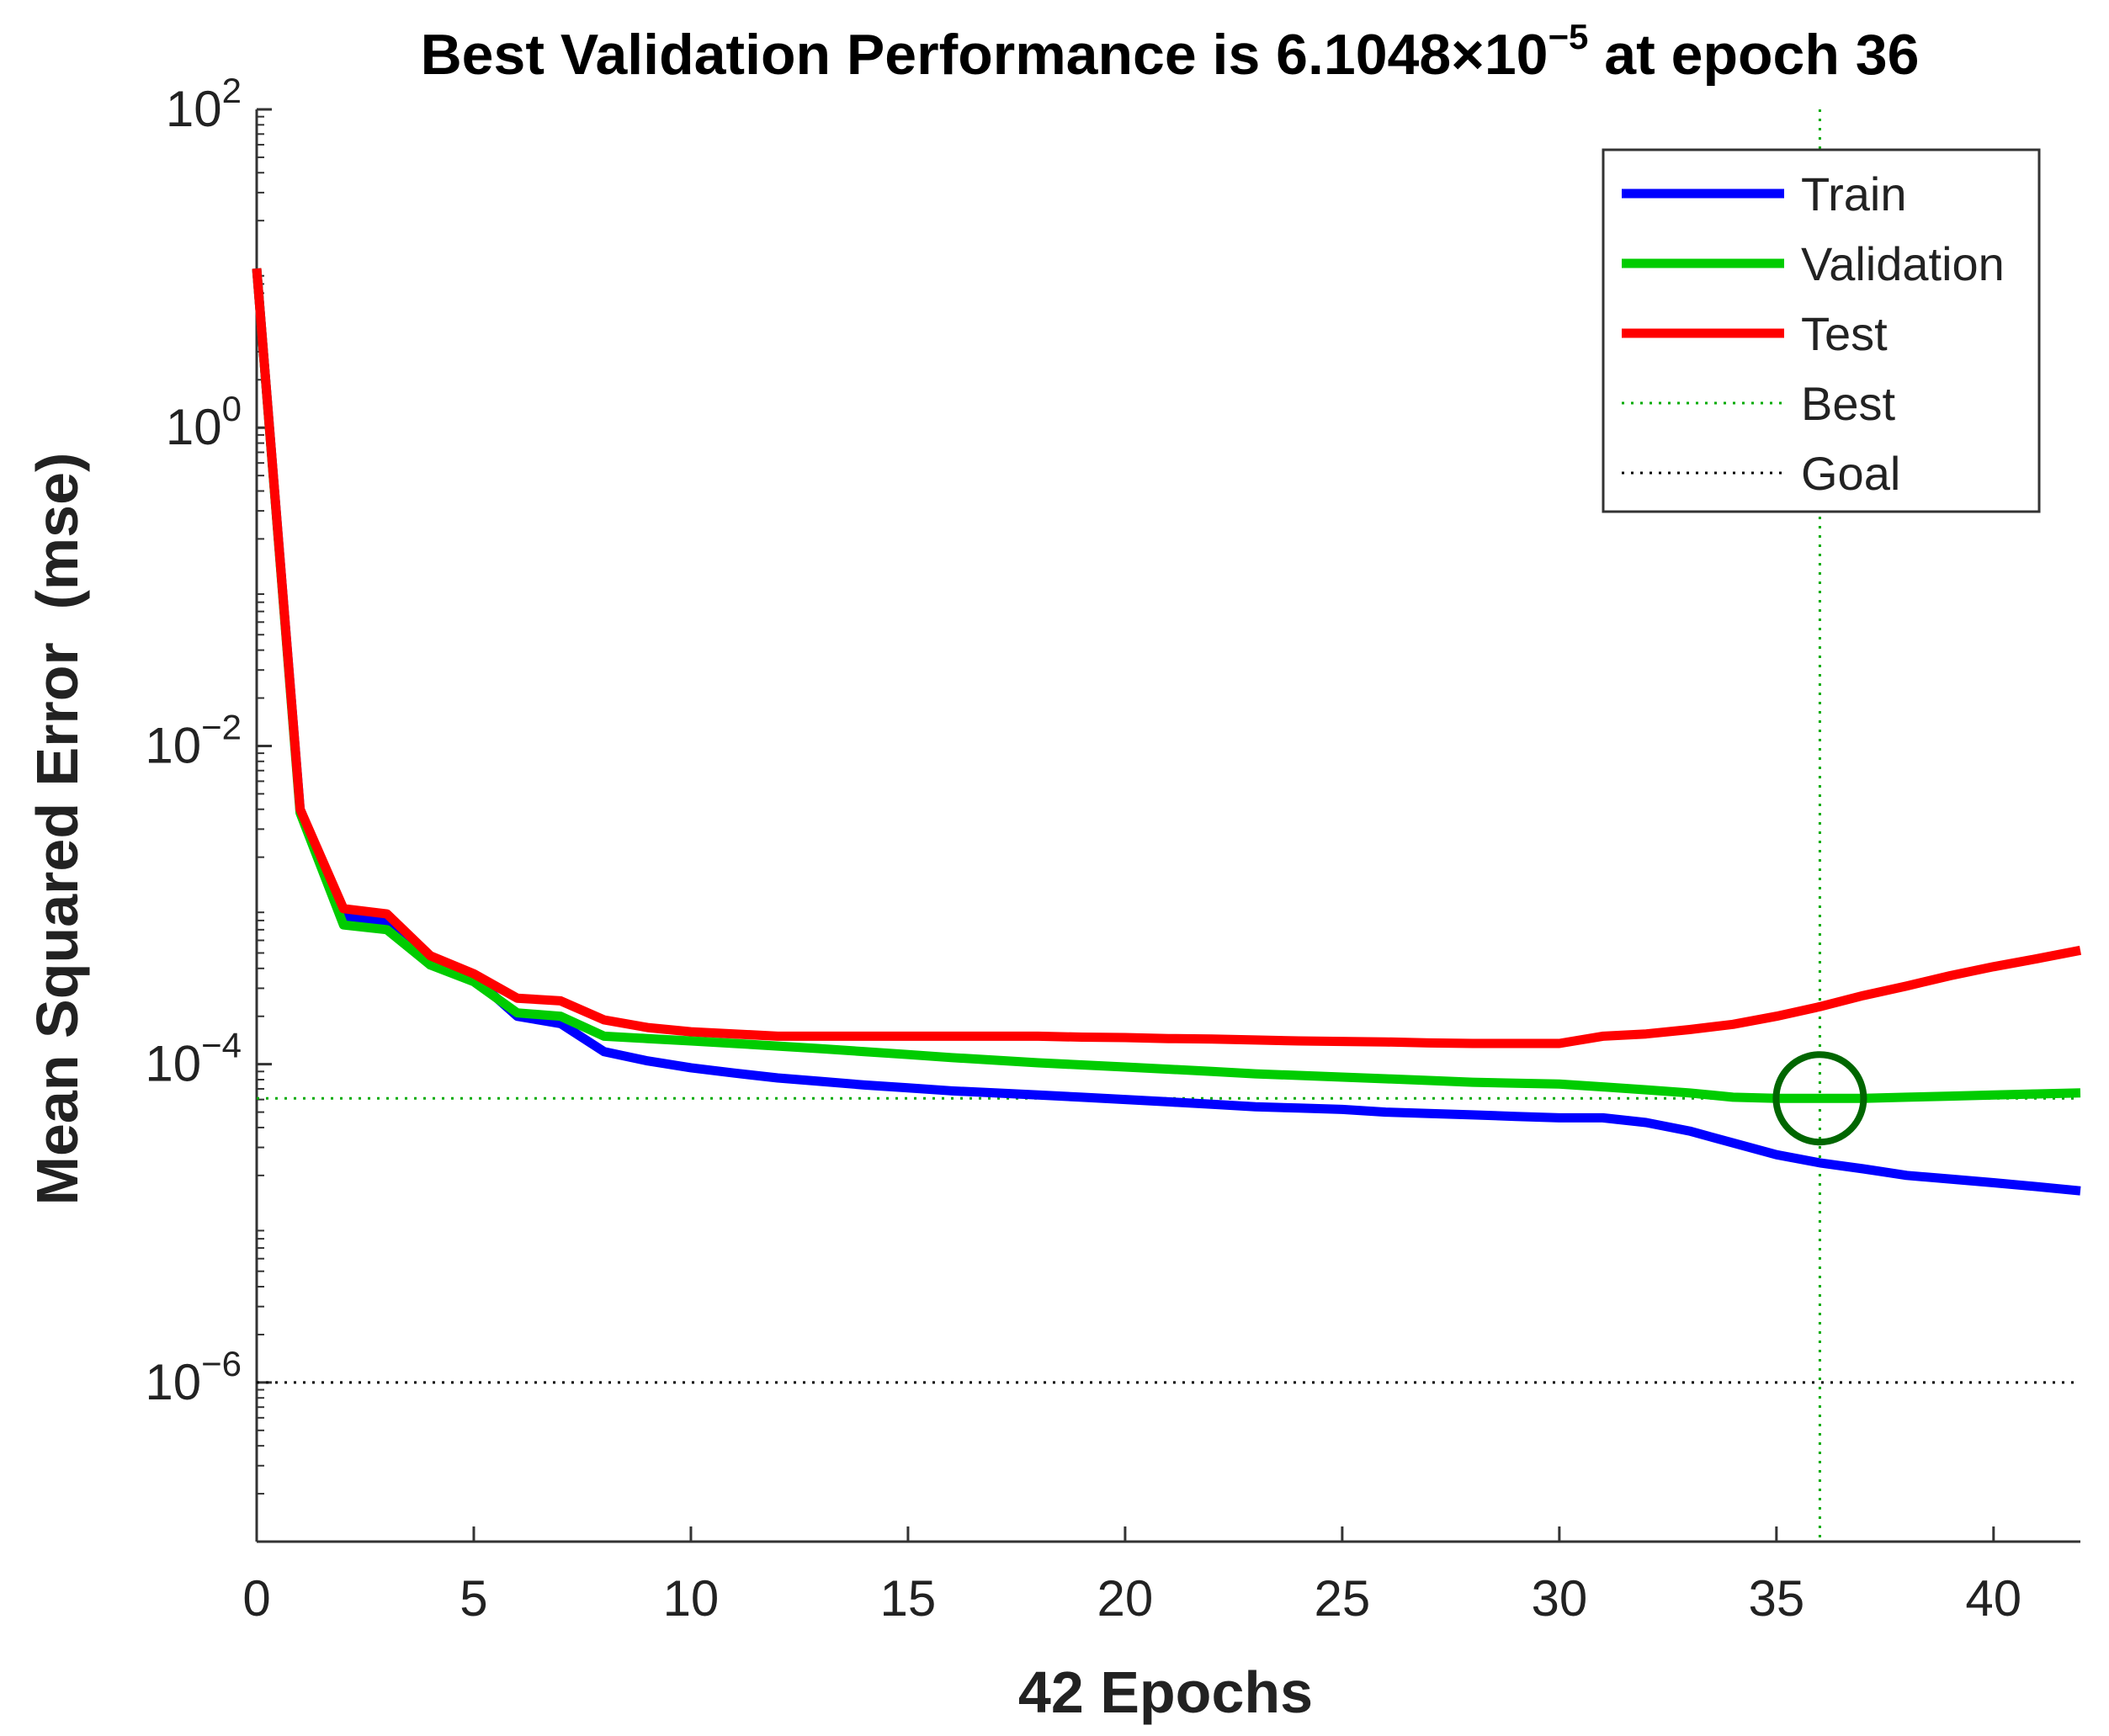 This screenshot has height=1736, width=2109. Describe the element at coordinates (1845, 333) in the screenshot. I see `legend-label-test: Test` at that location.